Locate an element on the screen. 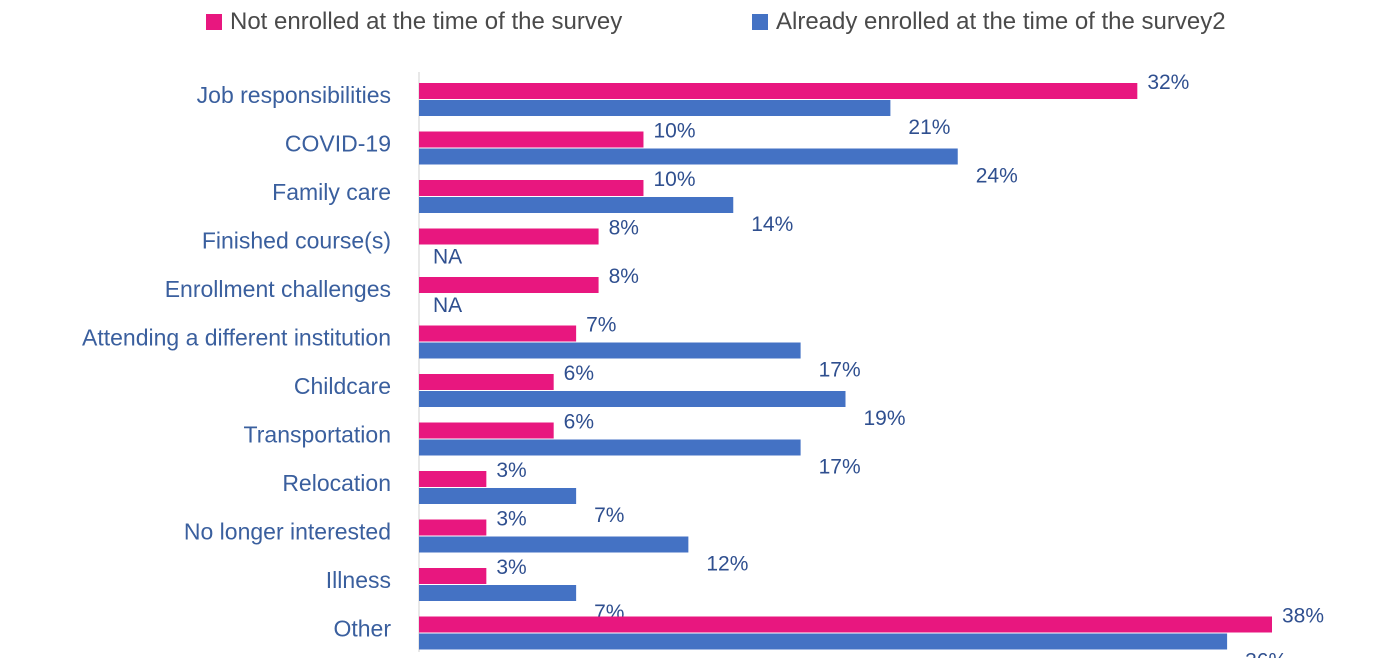 The width and height of the screenshot is (1391, 658). category-label: Other is located at coordinates (362, 629).